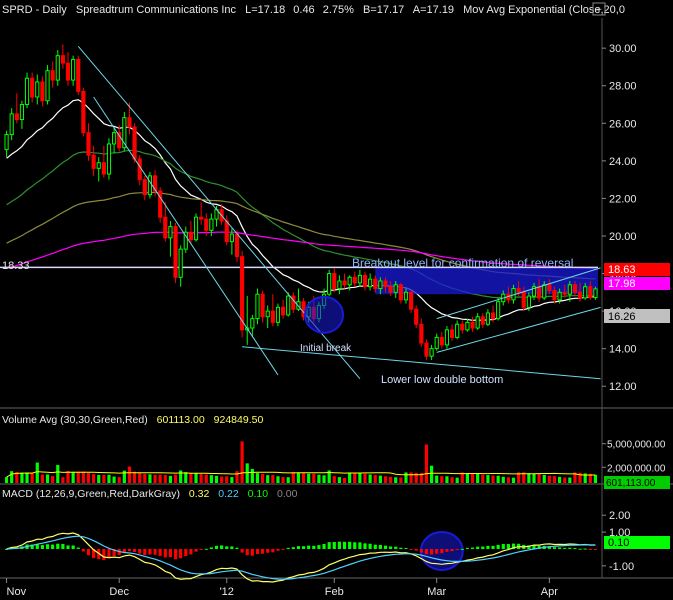 The width and height of the screenshot is (673, 600). I want to click on volume-axis: 5,000,000.00 2,000,000.00, so click(634, 457).